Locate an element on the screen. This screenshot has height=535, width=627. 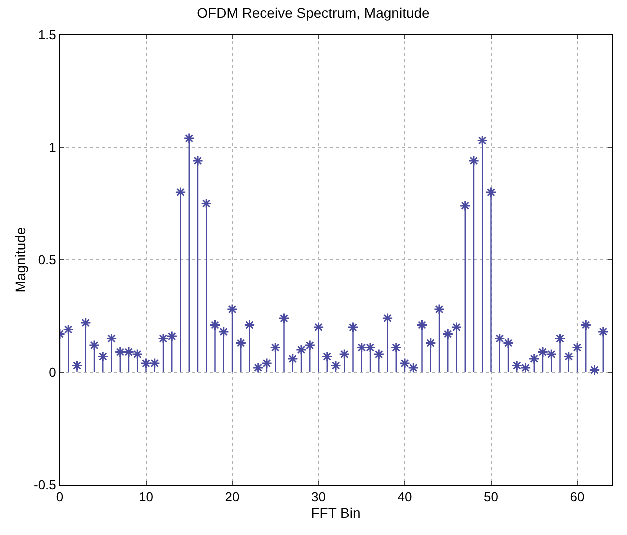
x-axis-title: FFT Bin is located at coordinates (336, 512).